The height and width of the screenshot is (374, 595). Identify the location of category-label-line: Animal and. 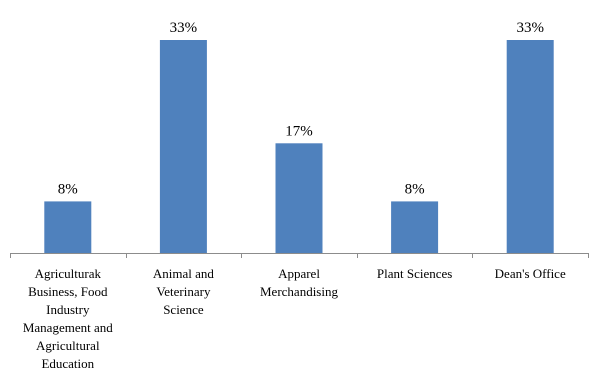
(184, 273).